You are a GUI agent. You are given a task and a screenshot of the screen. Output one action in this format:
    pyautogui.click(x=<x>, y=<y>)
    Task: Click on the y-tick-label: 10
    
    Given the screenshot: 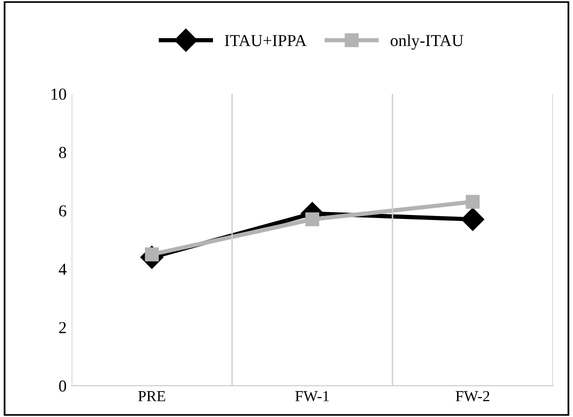 What is the action you would take?
    pyautogui.click(x=59, y=94)
    